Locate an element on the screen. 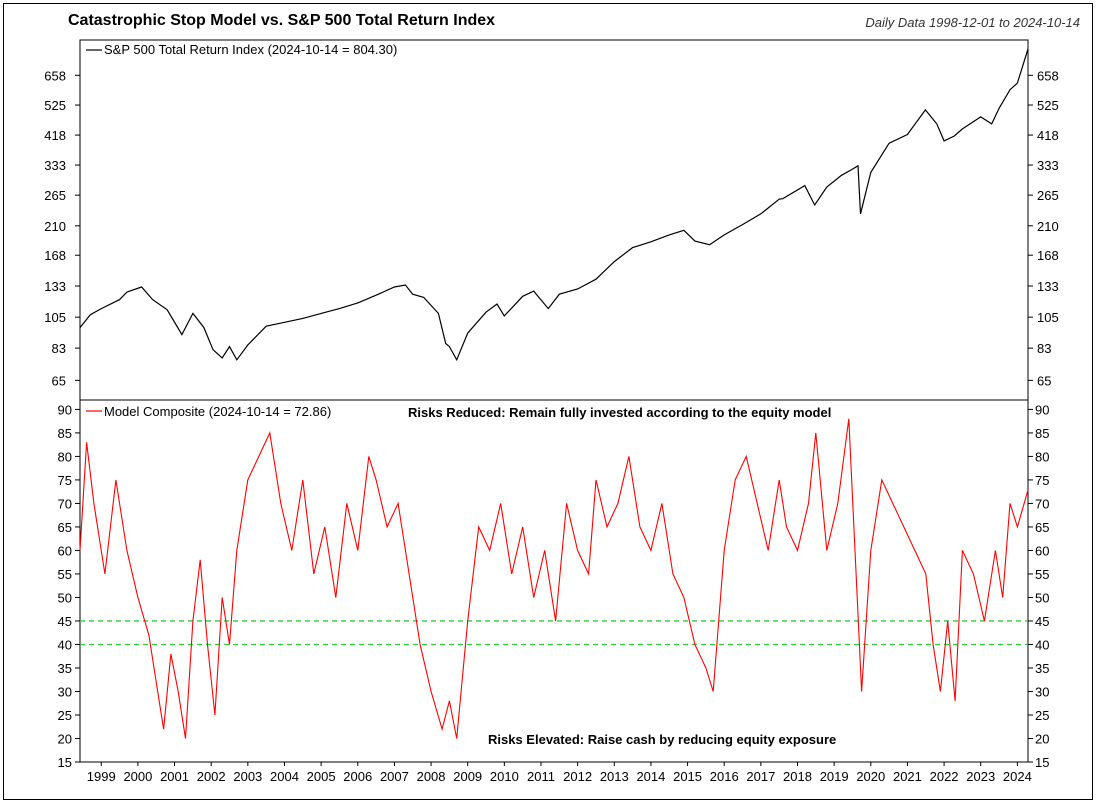 The image size is (1098, 805). bottom-y-tick-label-left: 50 is located at coordinates (65, 597).